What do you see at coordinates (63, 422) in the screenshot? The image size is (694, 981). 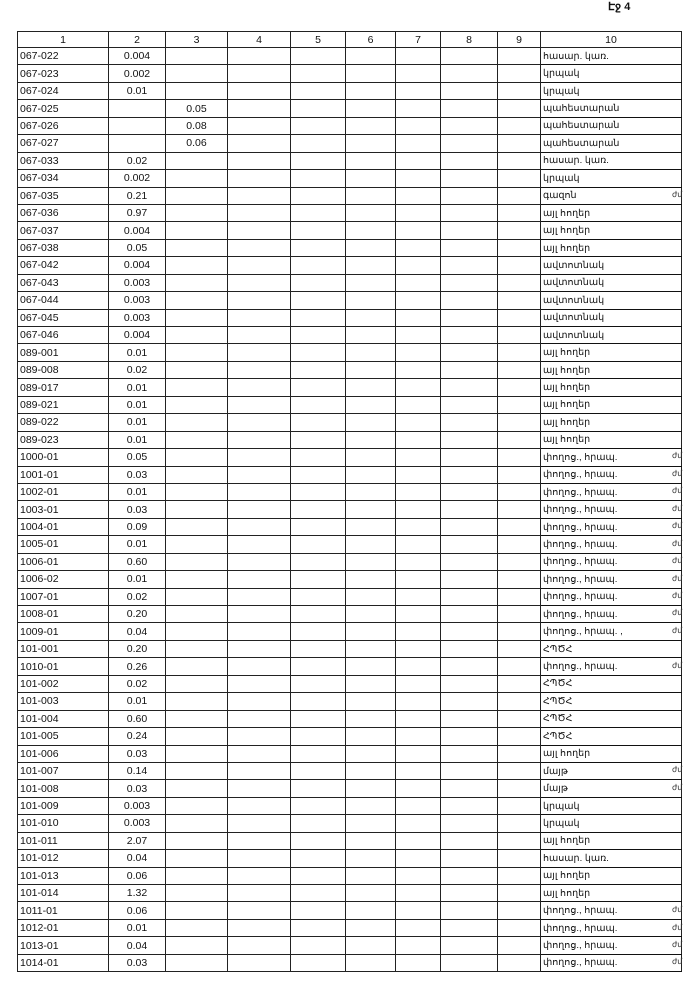 I see `parcel-code: 089-022` at bounding box center [63, 422].